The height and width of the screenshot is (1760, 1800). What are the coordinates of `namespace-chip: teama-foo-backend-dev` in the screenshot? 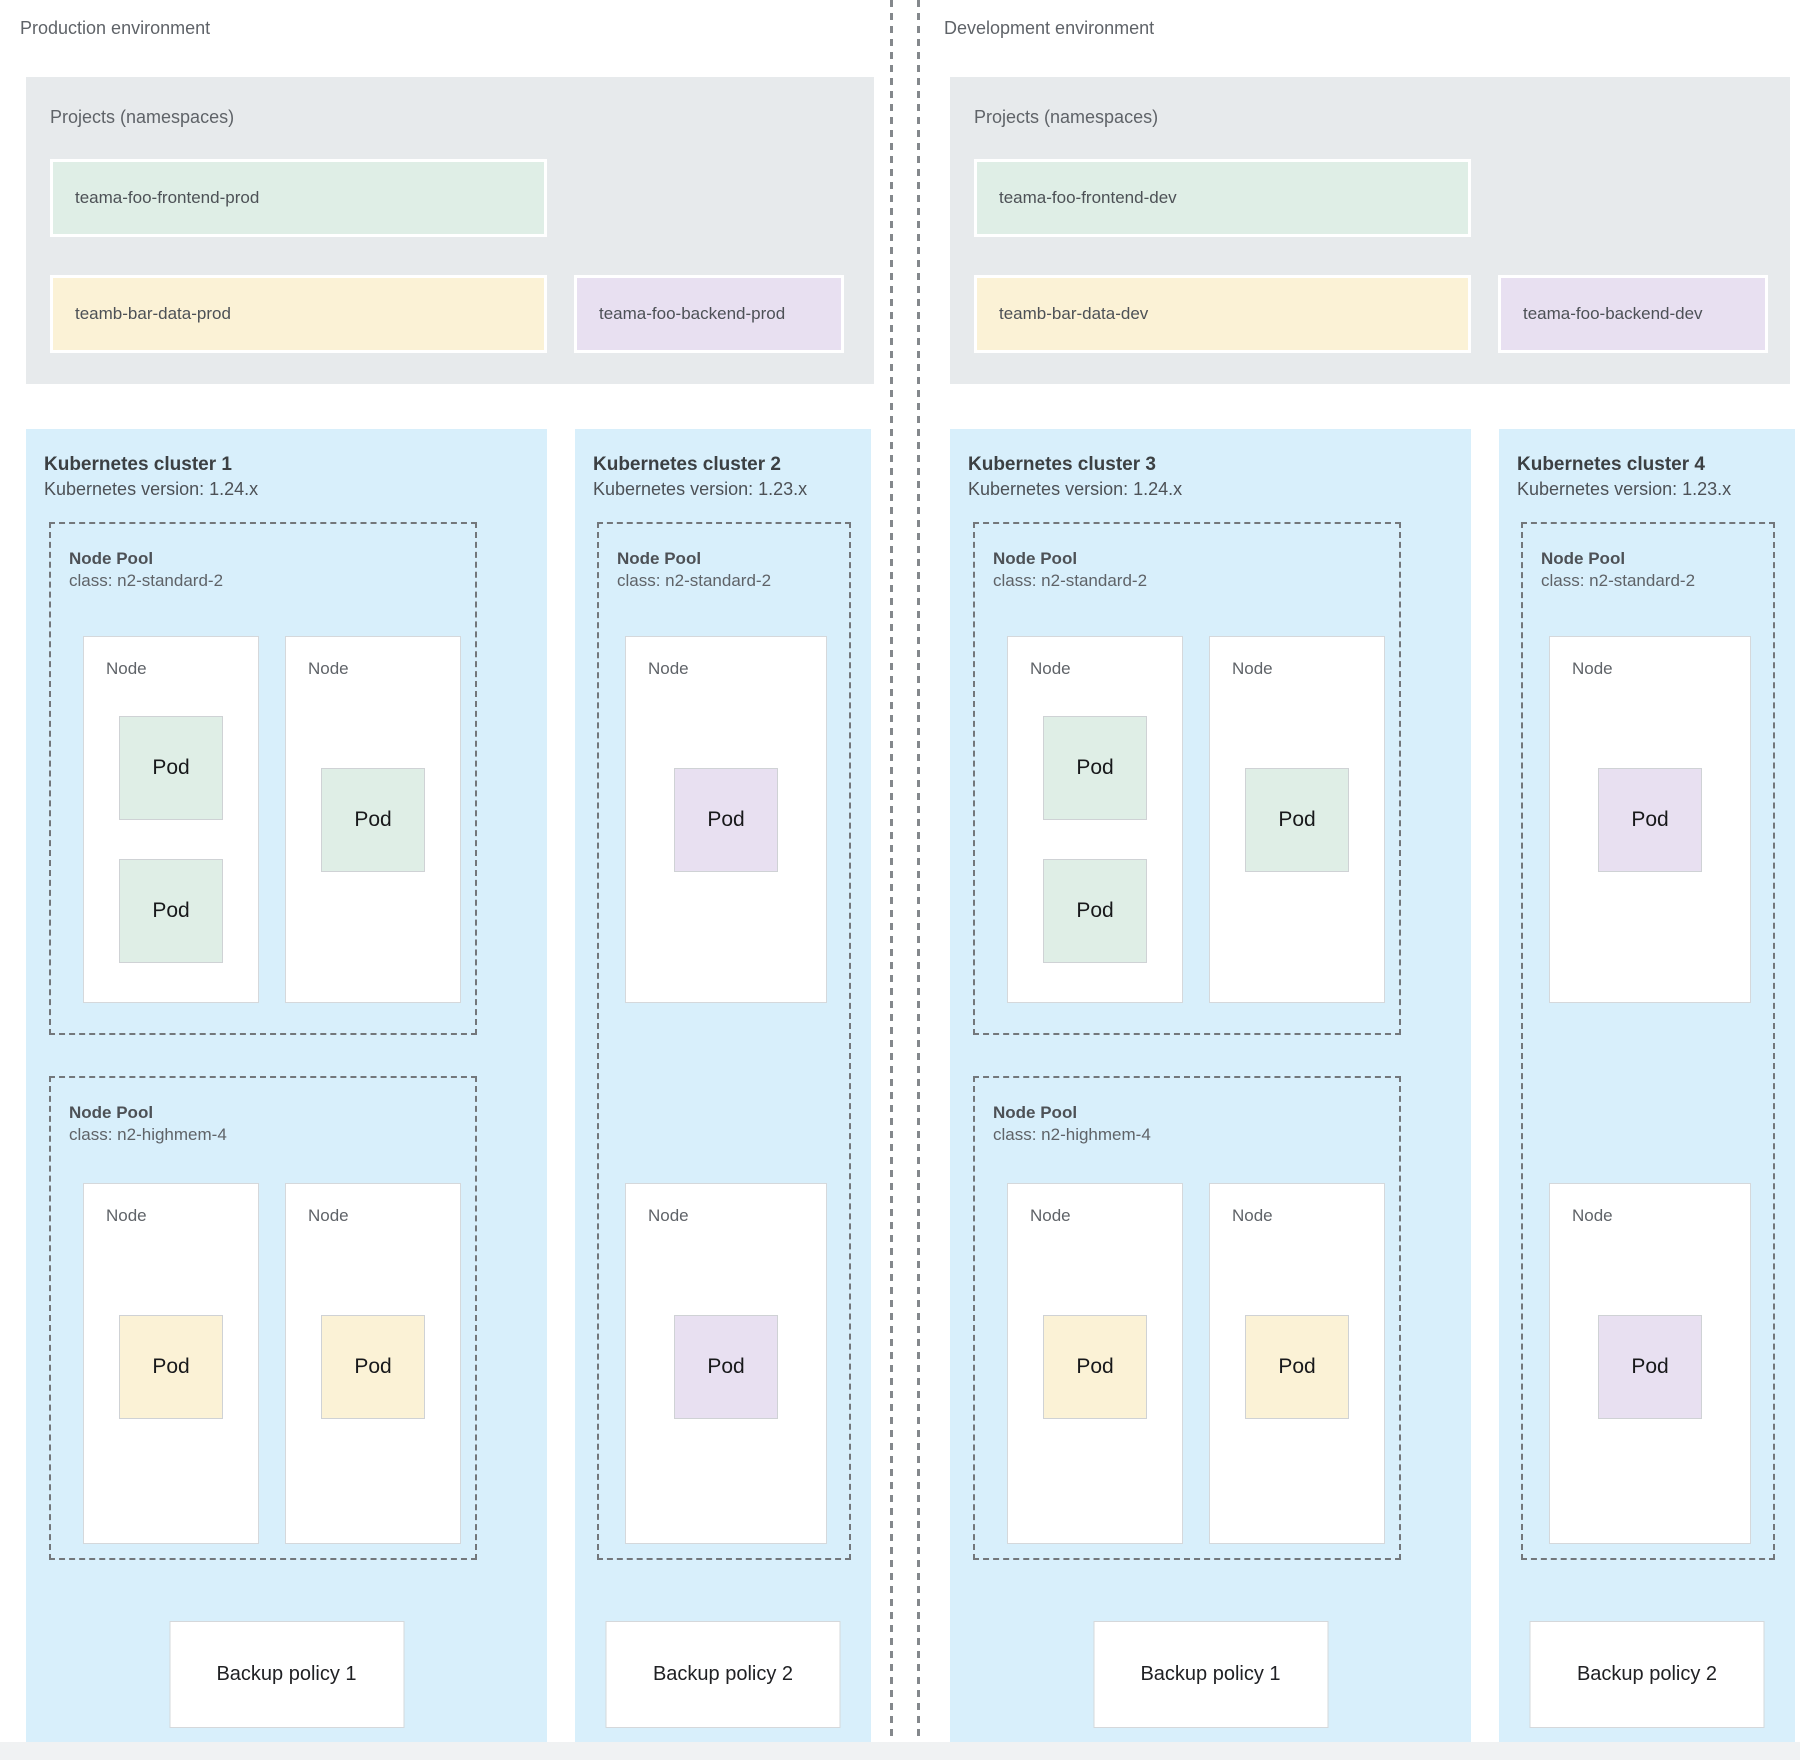 It's located at (1633, 314).